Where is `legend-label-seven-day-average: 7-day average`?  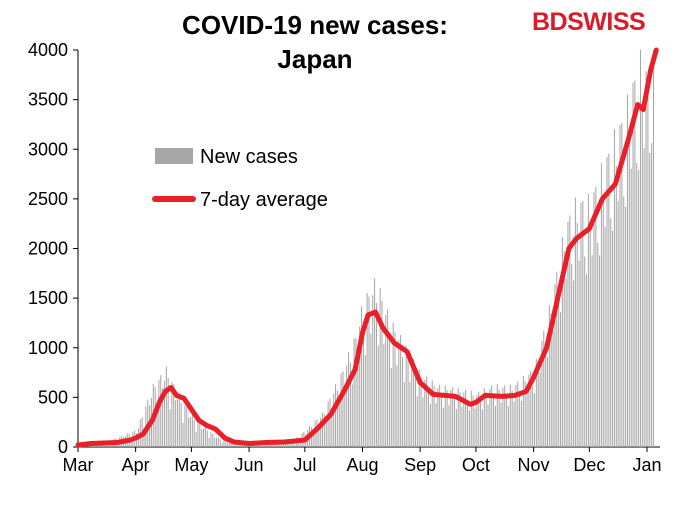
legend-label-seven-day-average: 7-day average is located at coordinates (264, 200).